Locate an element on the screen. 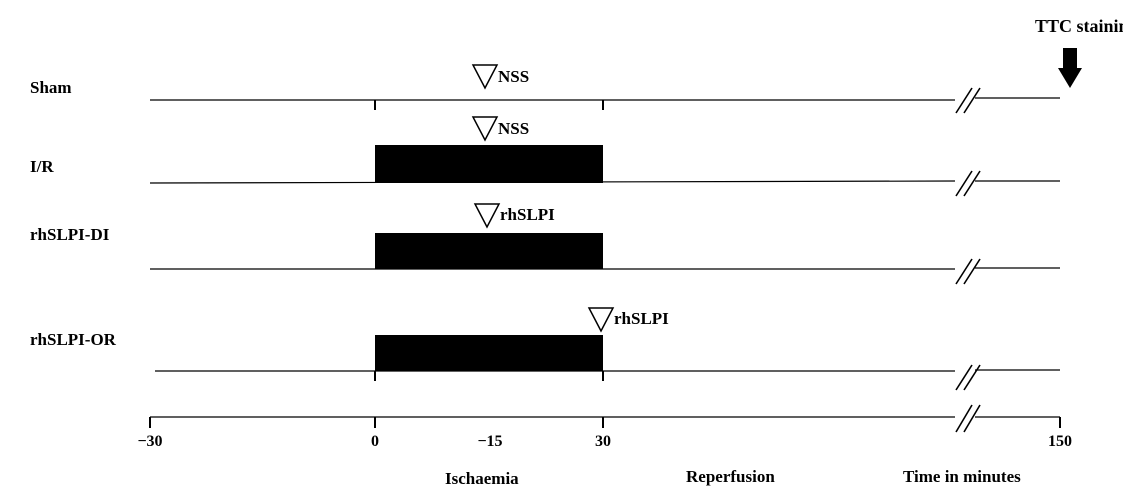 Image resolution: width=1123 pixels, height=492 pixels. row-sham: Sham NSS is located at coordinates (545, 89).